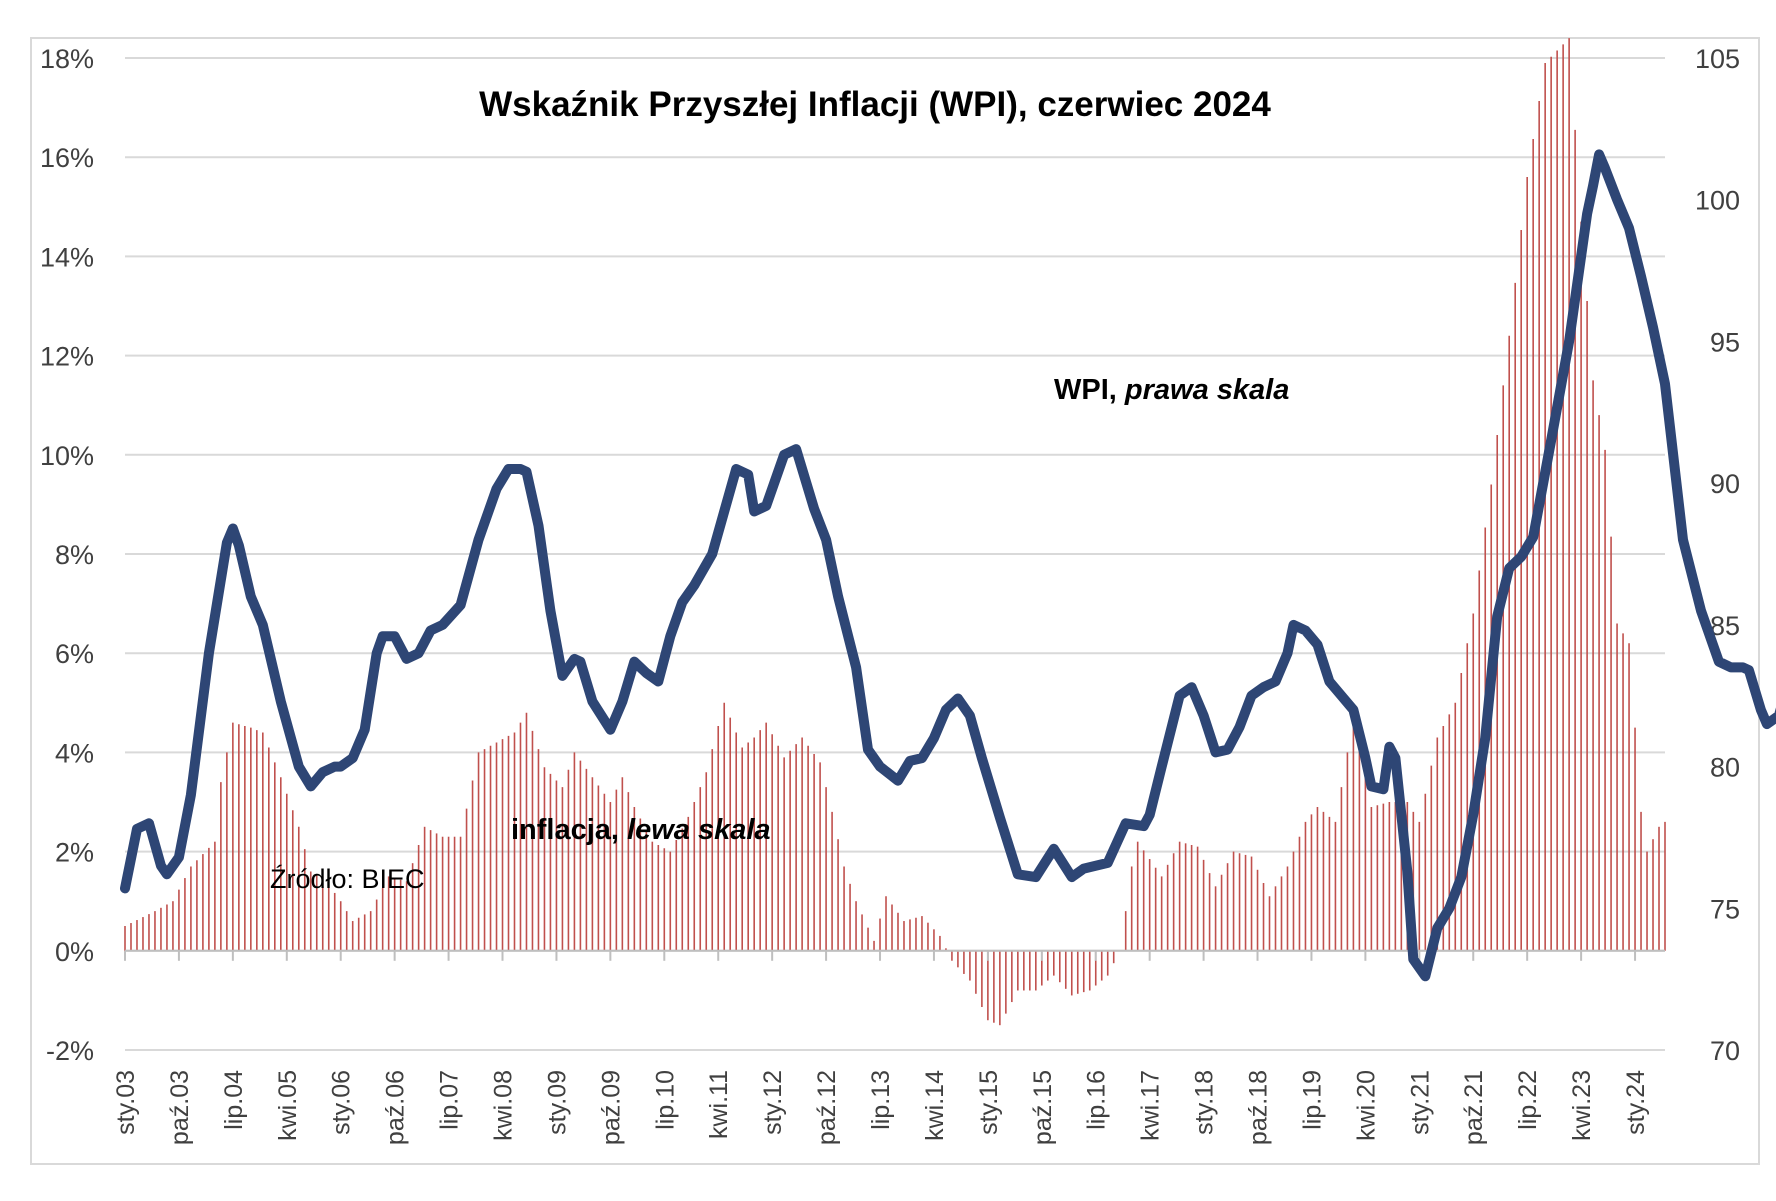 The image size is (1776, 1201). Describe the element at coordinates (569, 830) in the screenshot. I see `inflation-label-main: inflacja,` at that location.